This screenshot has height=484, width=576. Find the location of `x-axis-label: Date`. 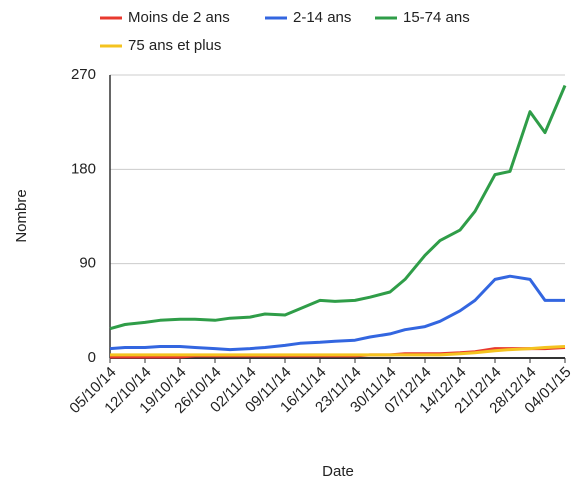

x-axis-label: Date is located at coordinates (338, 471).